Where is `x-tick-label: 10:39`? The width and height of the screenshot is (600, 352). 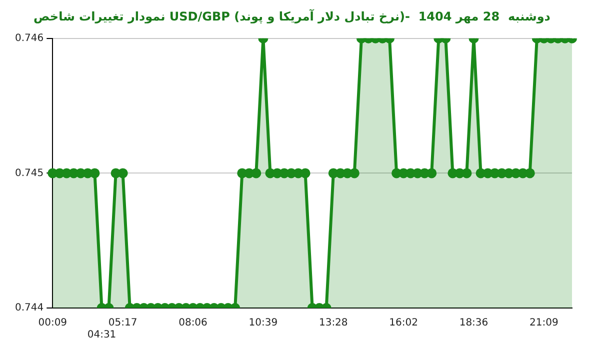
x-tick-label: 10:39 is located at coordinates (263, 323).